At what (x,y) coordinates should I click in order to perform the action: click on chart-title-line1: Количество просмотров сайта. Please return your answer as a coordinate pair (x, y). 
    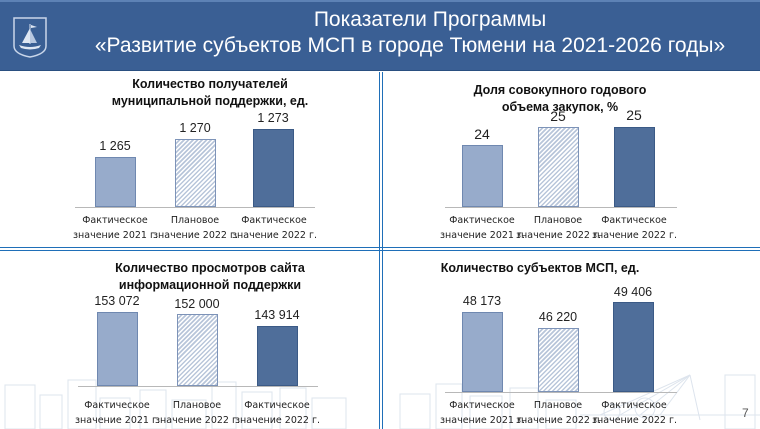
    Looking at the image, I should click on (210, 268).